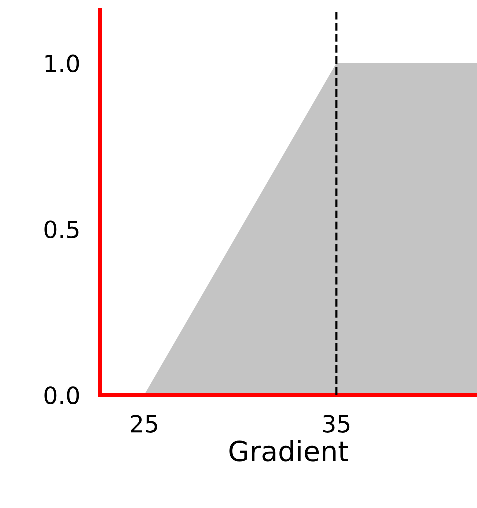  What do you see at coordinates (63, 63) in the screenshot?
I see `y-tick-label: 1.0` at bounding box center [63, 63].